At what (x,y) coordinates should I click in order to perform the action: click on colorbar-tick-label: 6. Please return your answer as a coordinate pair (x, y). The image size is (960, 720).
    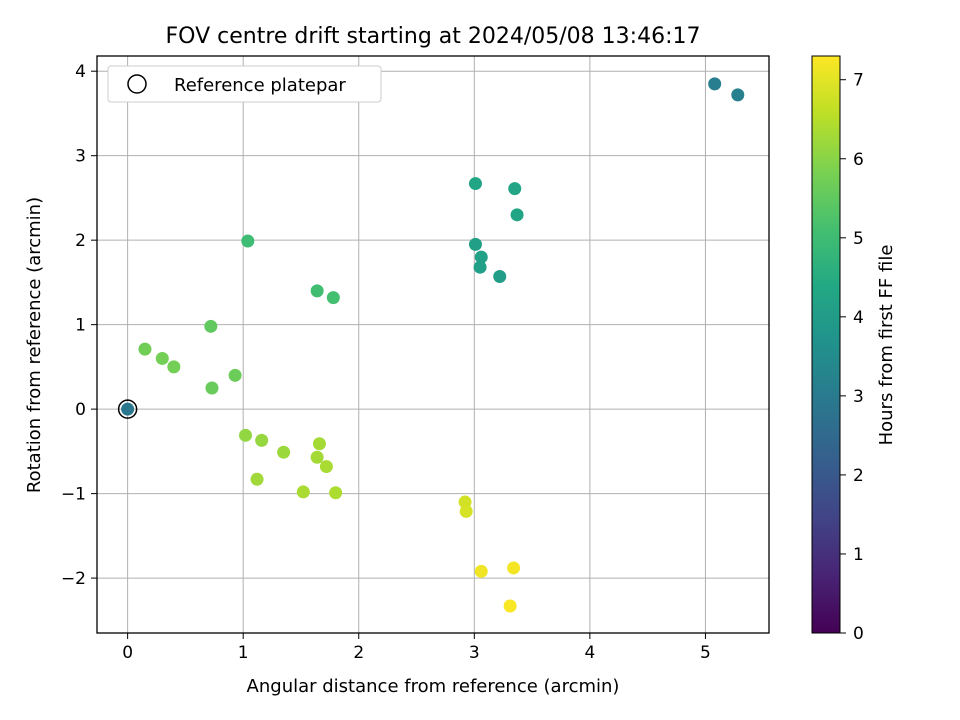
    Looking at the image, I should click on (858, 160).